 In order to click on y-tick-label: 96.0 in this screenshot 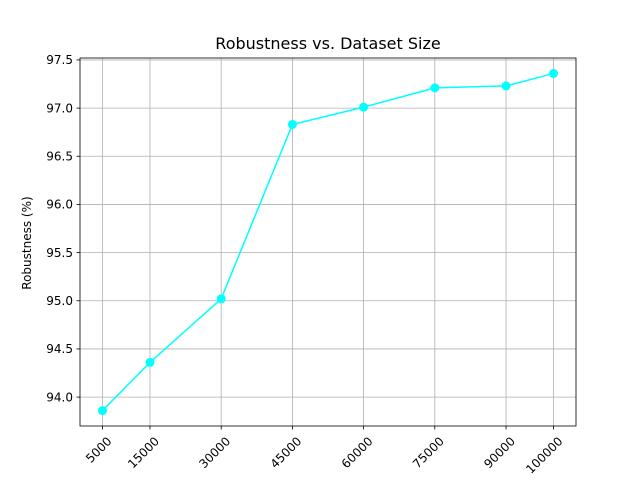, I will do `click(59, 205)`.